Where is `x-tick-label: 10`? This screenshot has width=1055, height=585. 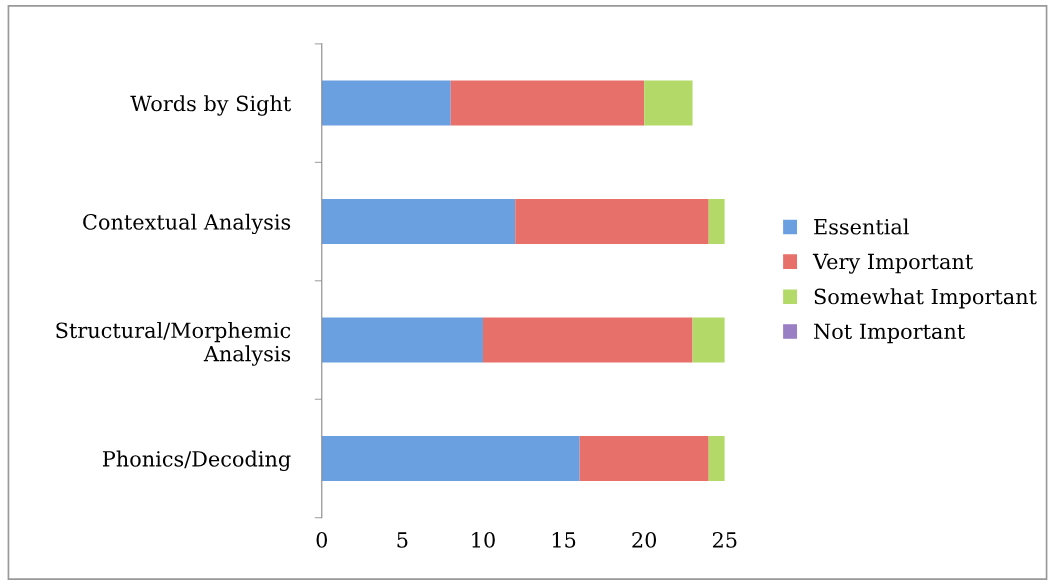 x-tick-label: 10 is located at coordinates (483, 539).